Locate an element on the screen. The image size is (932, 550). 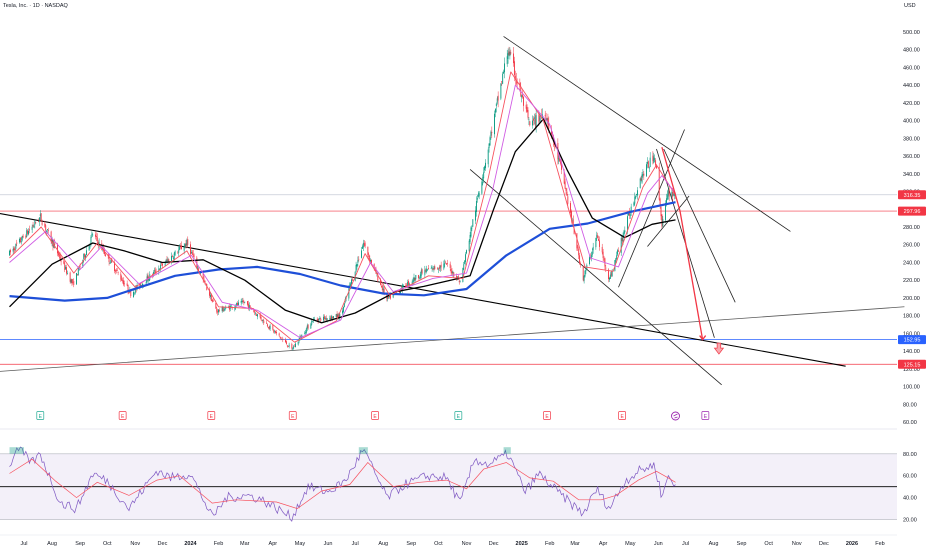
y-tick-label: 220.00 is located at coordinates (911, 281).